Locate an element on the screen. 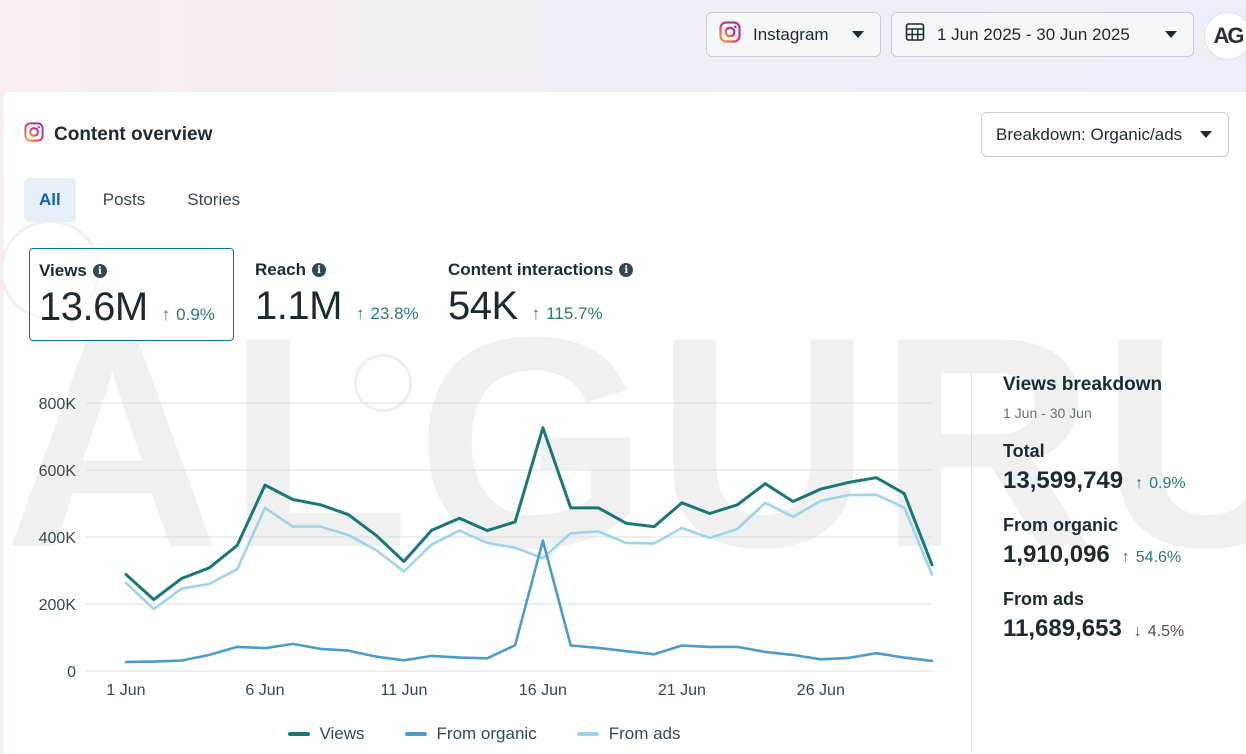 This screenshot has width=1246, height=754. metric-change: ↑ 115.7% is located at coordinates (567, 314).